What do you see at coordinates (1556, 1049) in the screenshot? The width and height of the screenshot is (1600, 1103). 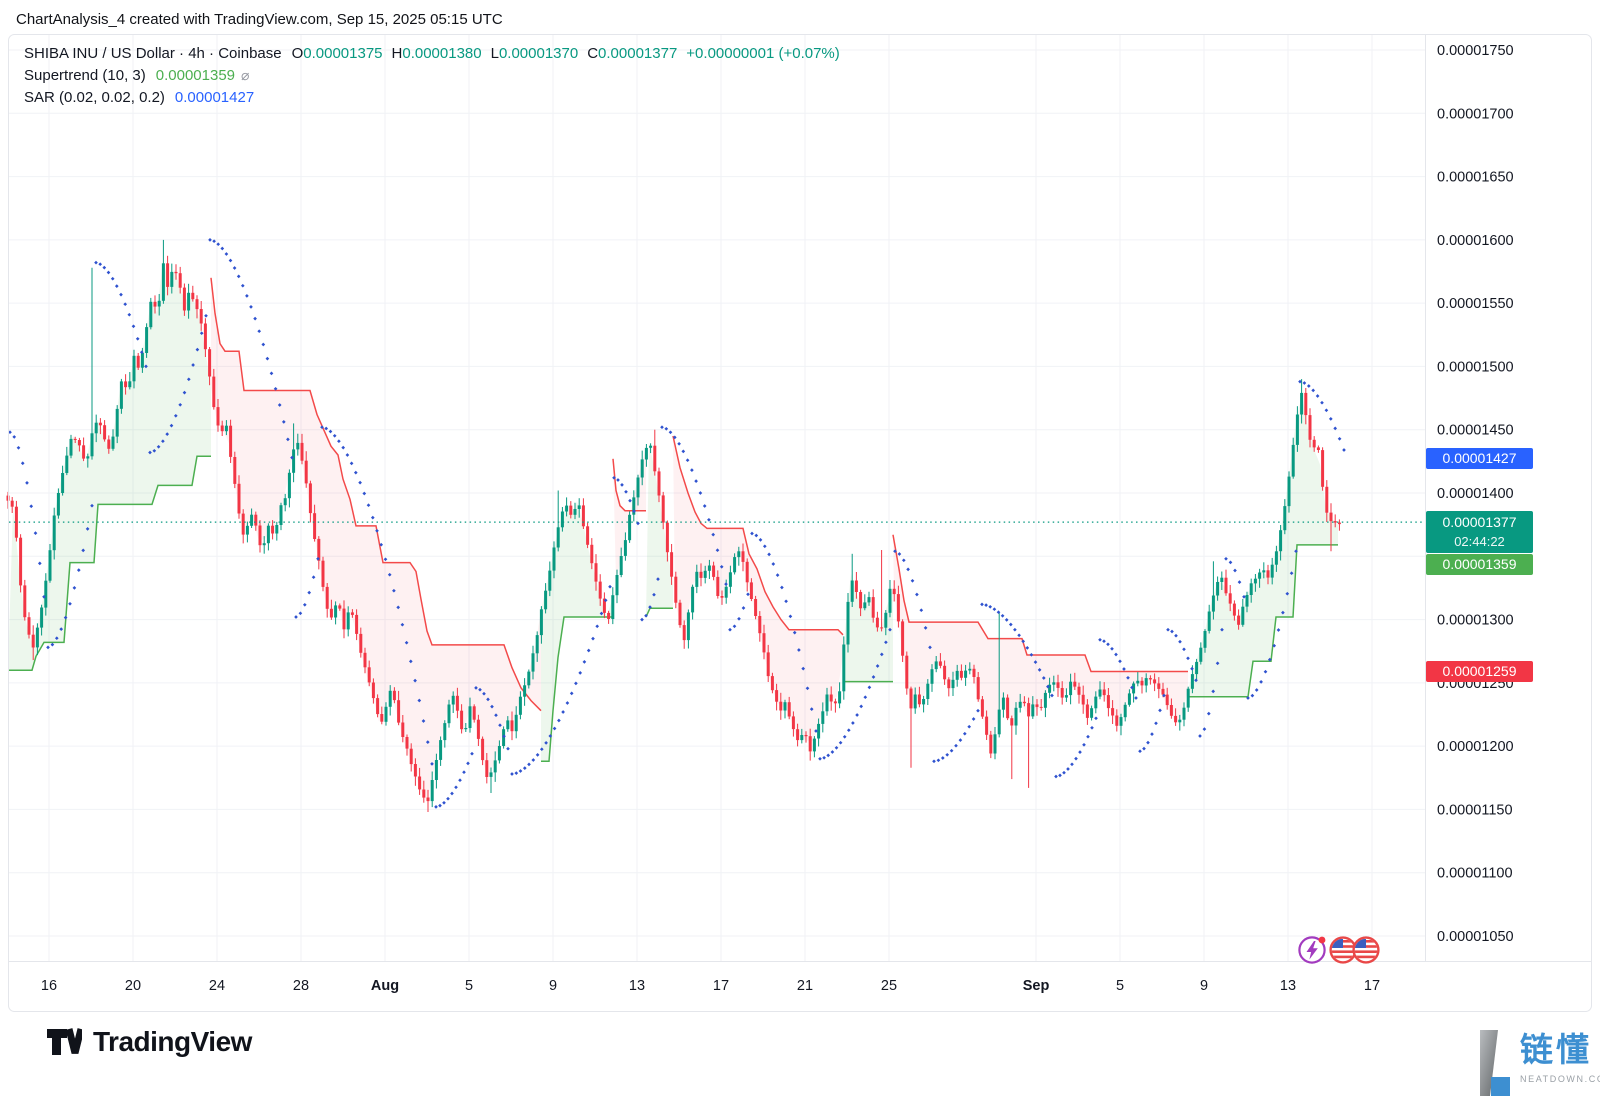 I see `watermark-cn-text: 链懂` at bounding box center [1556, 1049].